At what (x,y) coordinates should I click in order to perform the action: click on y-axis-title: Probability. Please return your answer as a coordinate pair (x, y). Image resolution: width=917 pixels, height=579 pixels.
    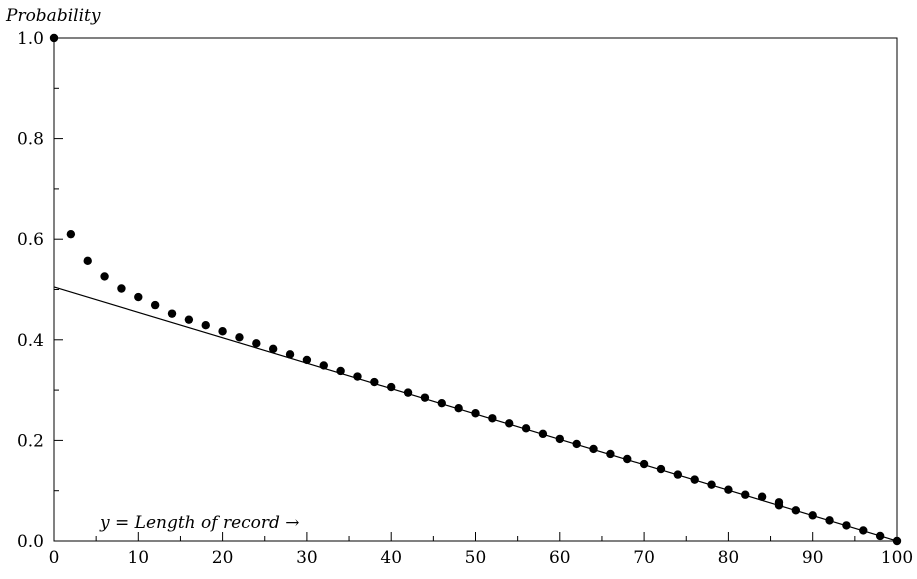
    Looking at the image, I should click on (53, 16).